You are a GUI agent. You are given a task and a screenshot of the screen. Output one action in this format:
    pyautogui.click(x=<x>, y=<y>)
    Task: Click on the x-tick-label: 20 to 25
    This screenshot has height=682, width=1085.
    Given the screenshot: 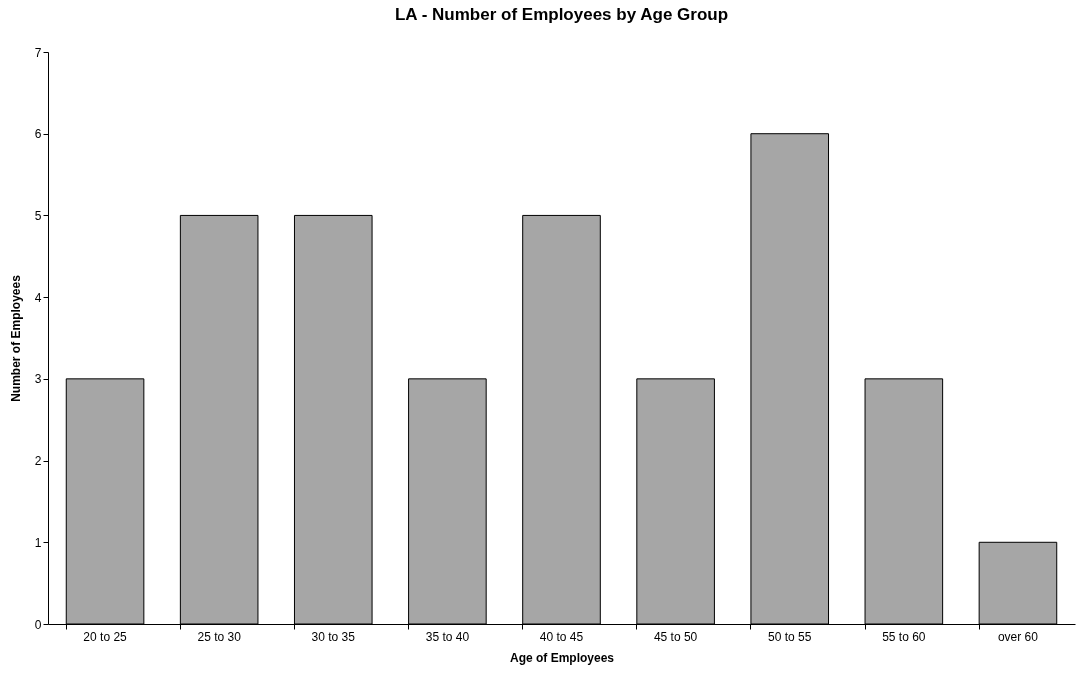 What is the action you would take?
    pyautogui.click(x=105, y=636)
    